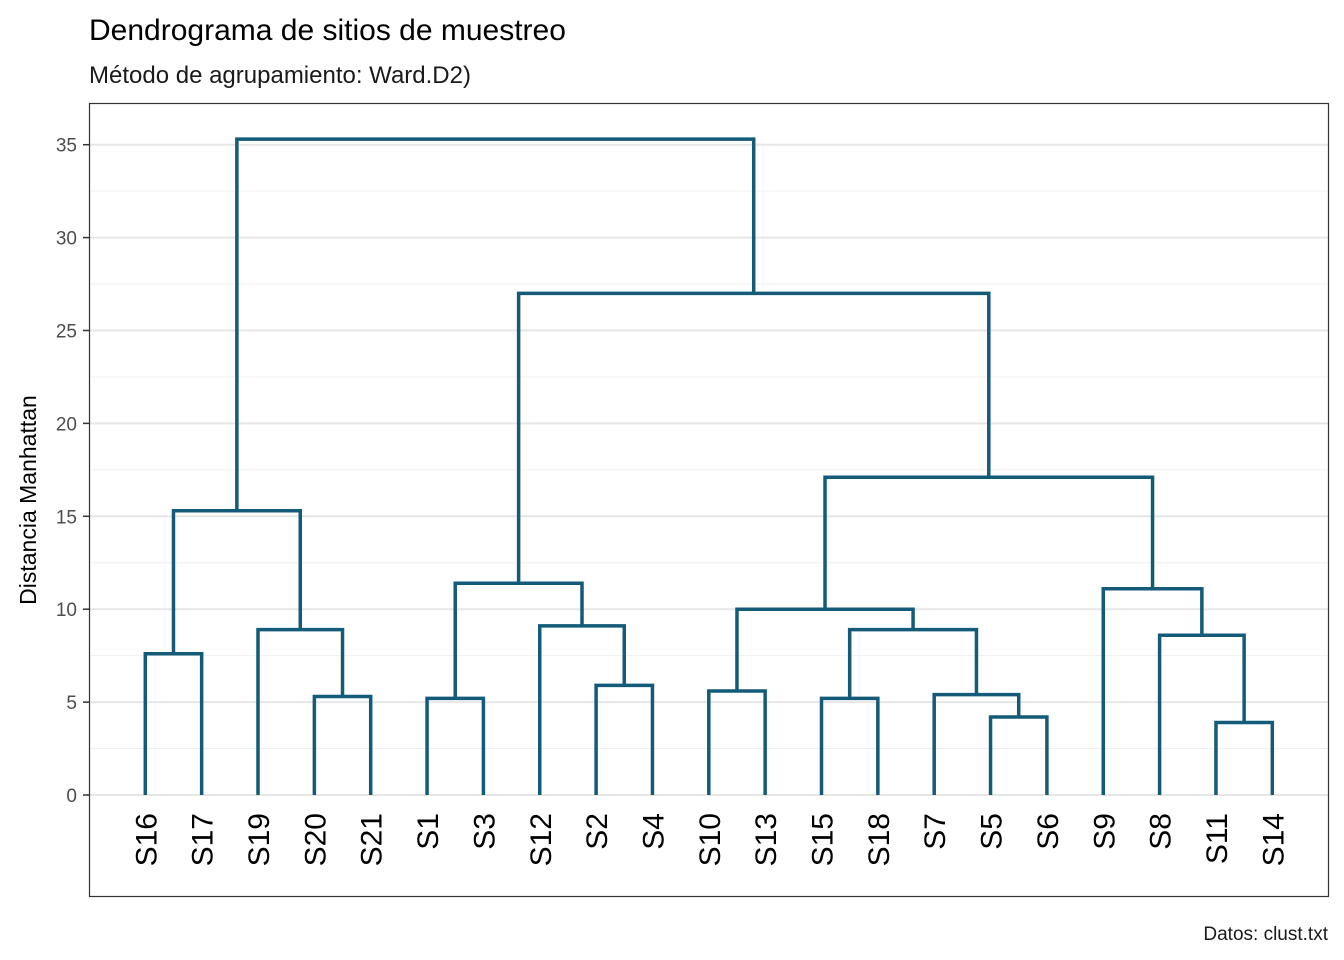 This screenshot has height=960, width=1344. I want to click on leaf-label: S16, so click(146, 839).